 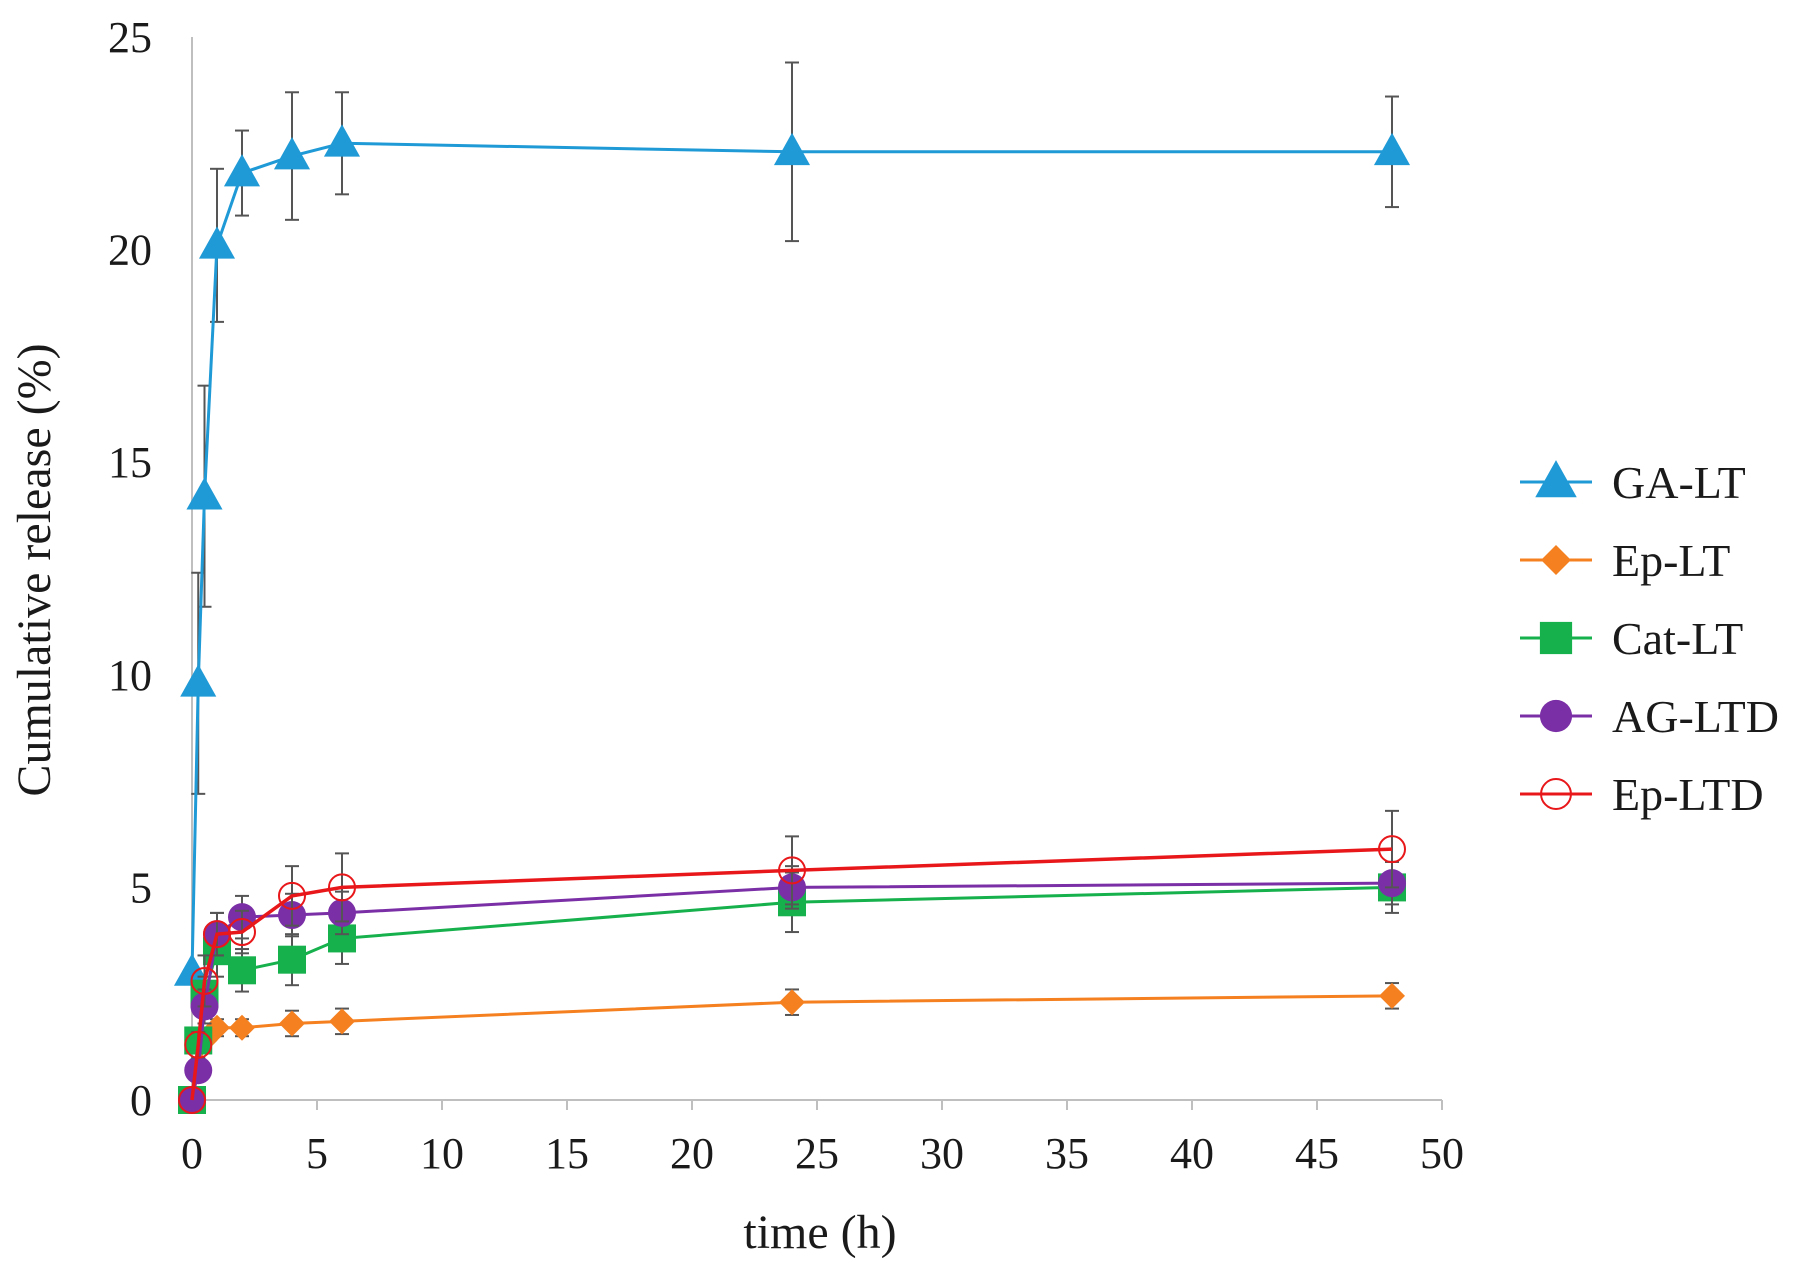 I want to click on x-tick-label: 40, so click(x=1192, y=1153).